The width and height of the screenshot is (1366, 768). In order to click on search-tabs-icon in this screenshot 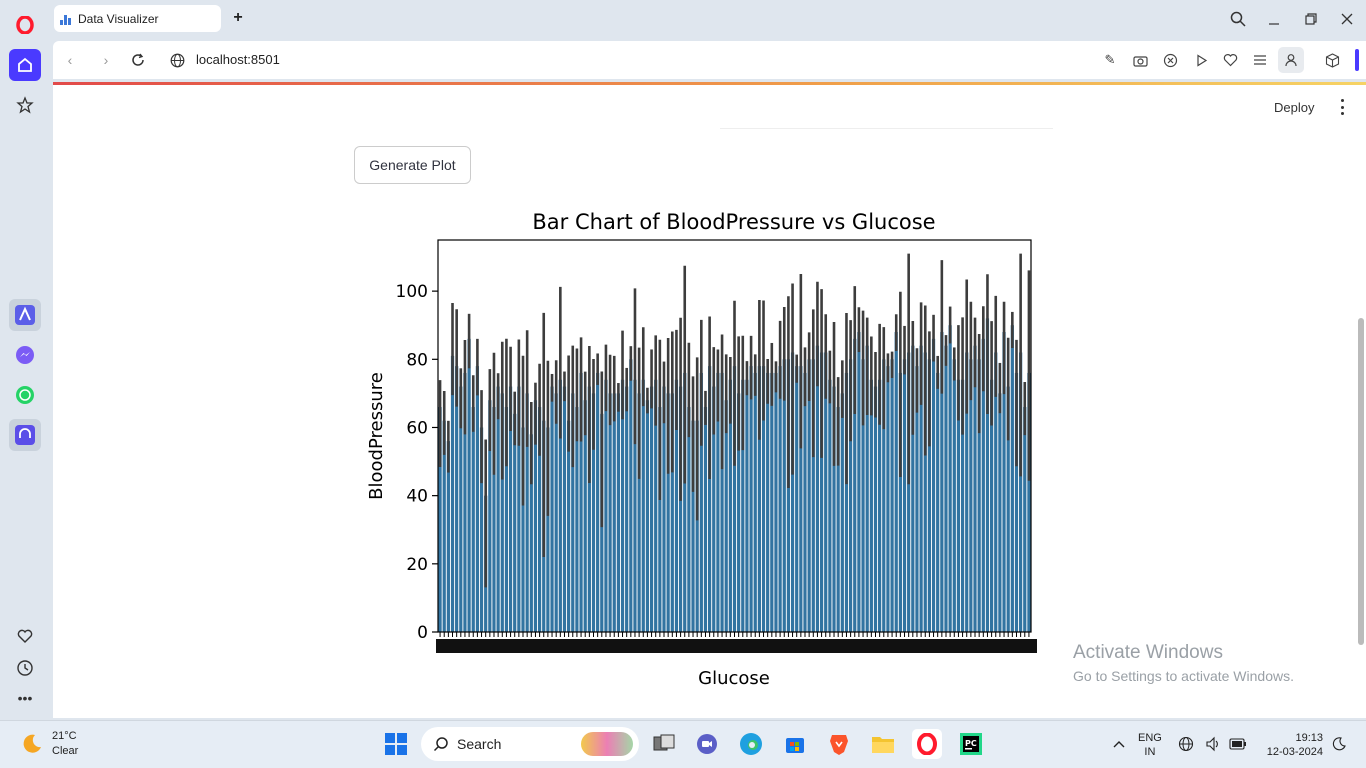, I will do `click(1238, 19)`.